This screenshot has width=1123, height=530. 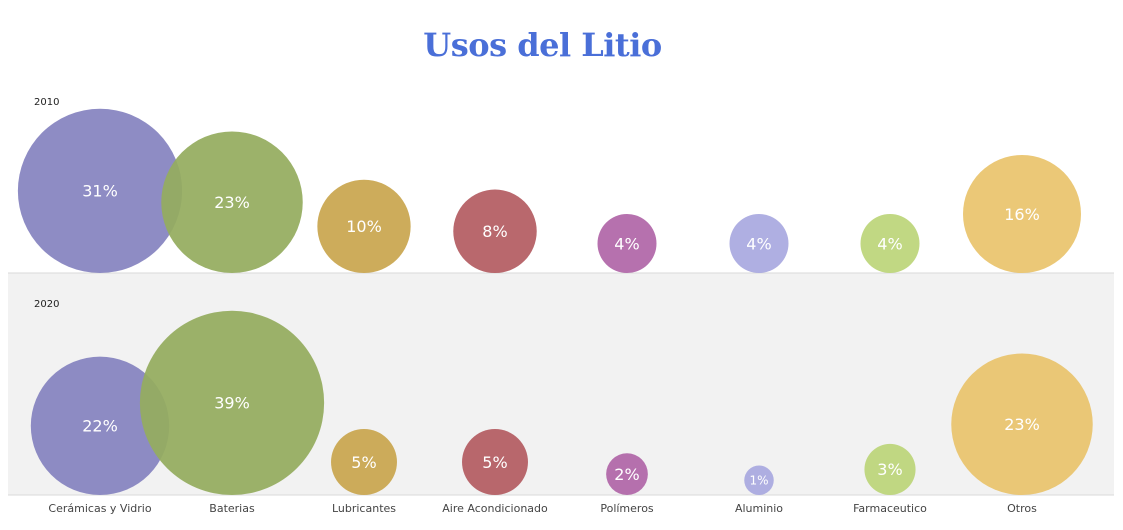 I want to click on category-label: Lubricantes, so click(x=364, y=508).